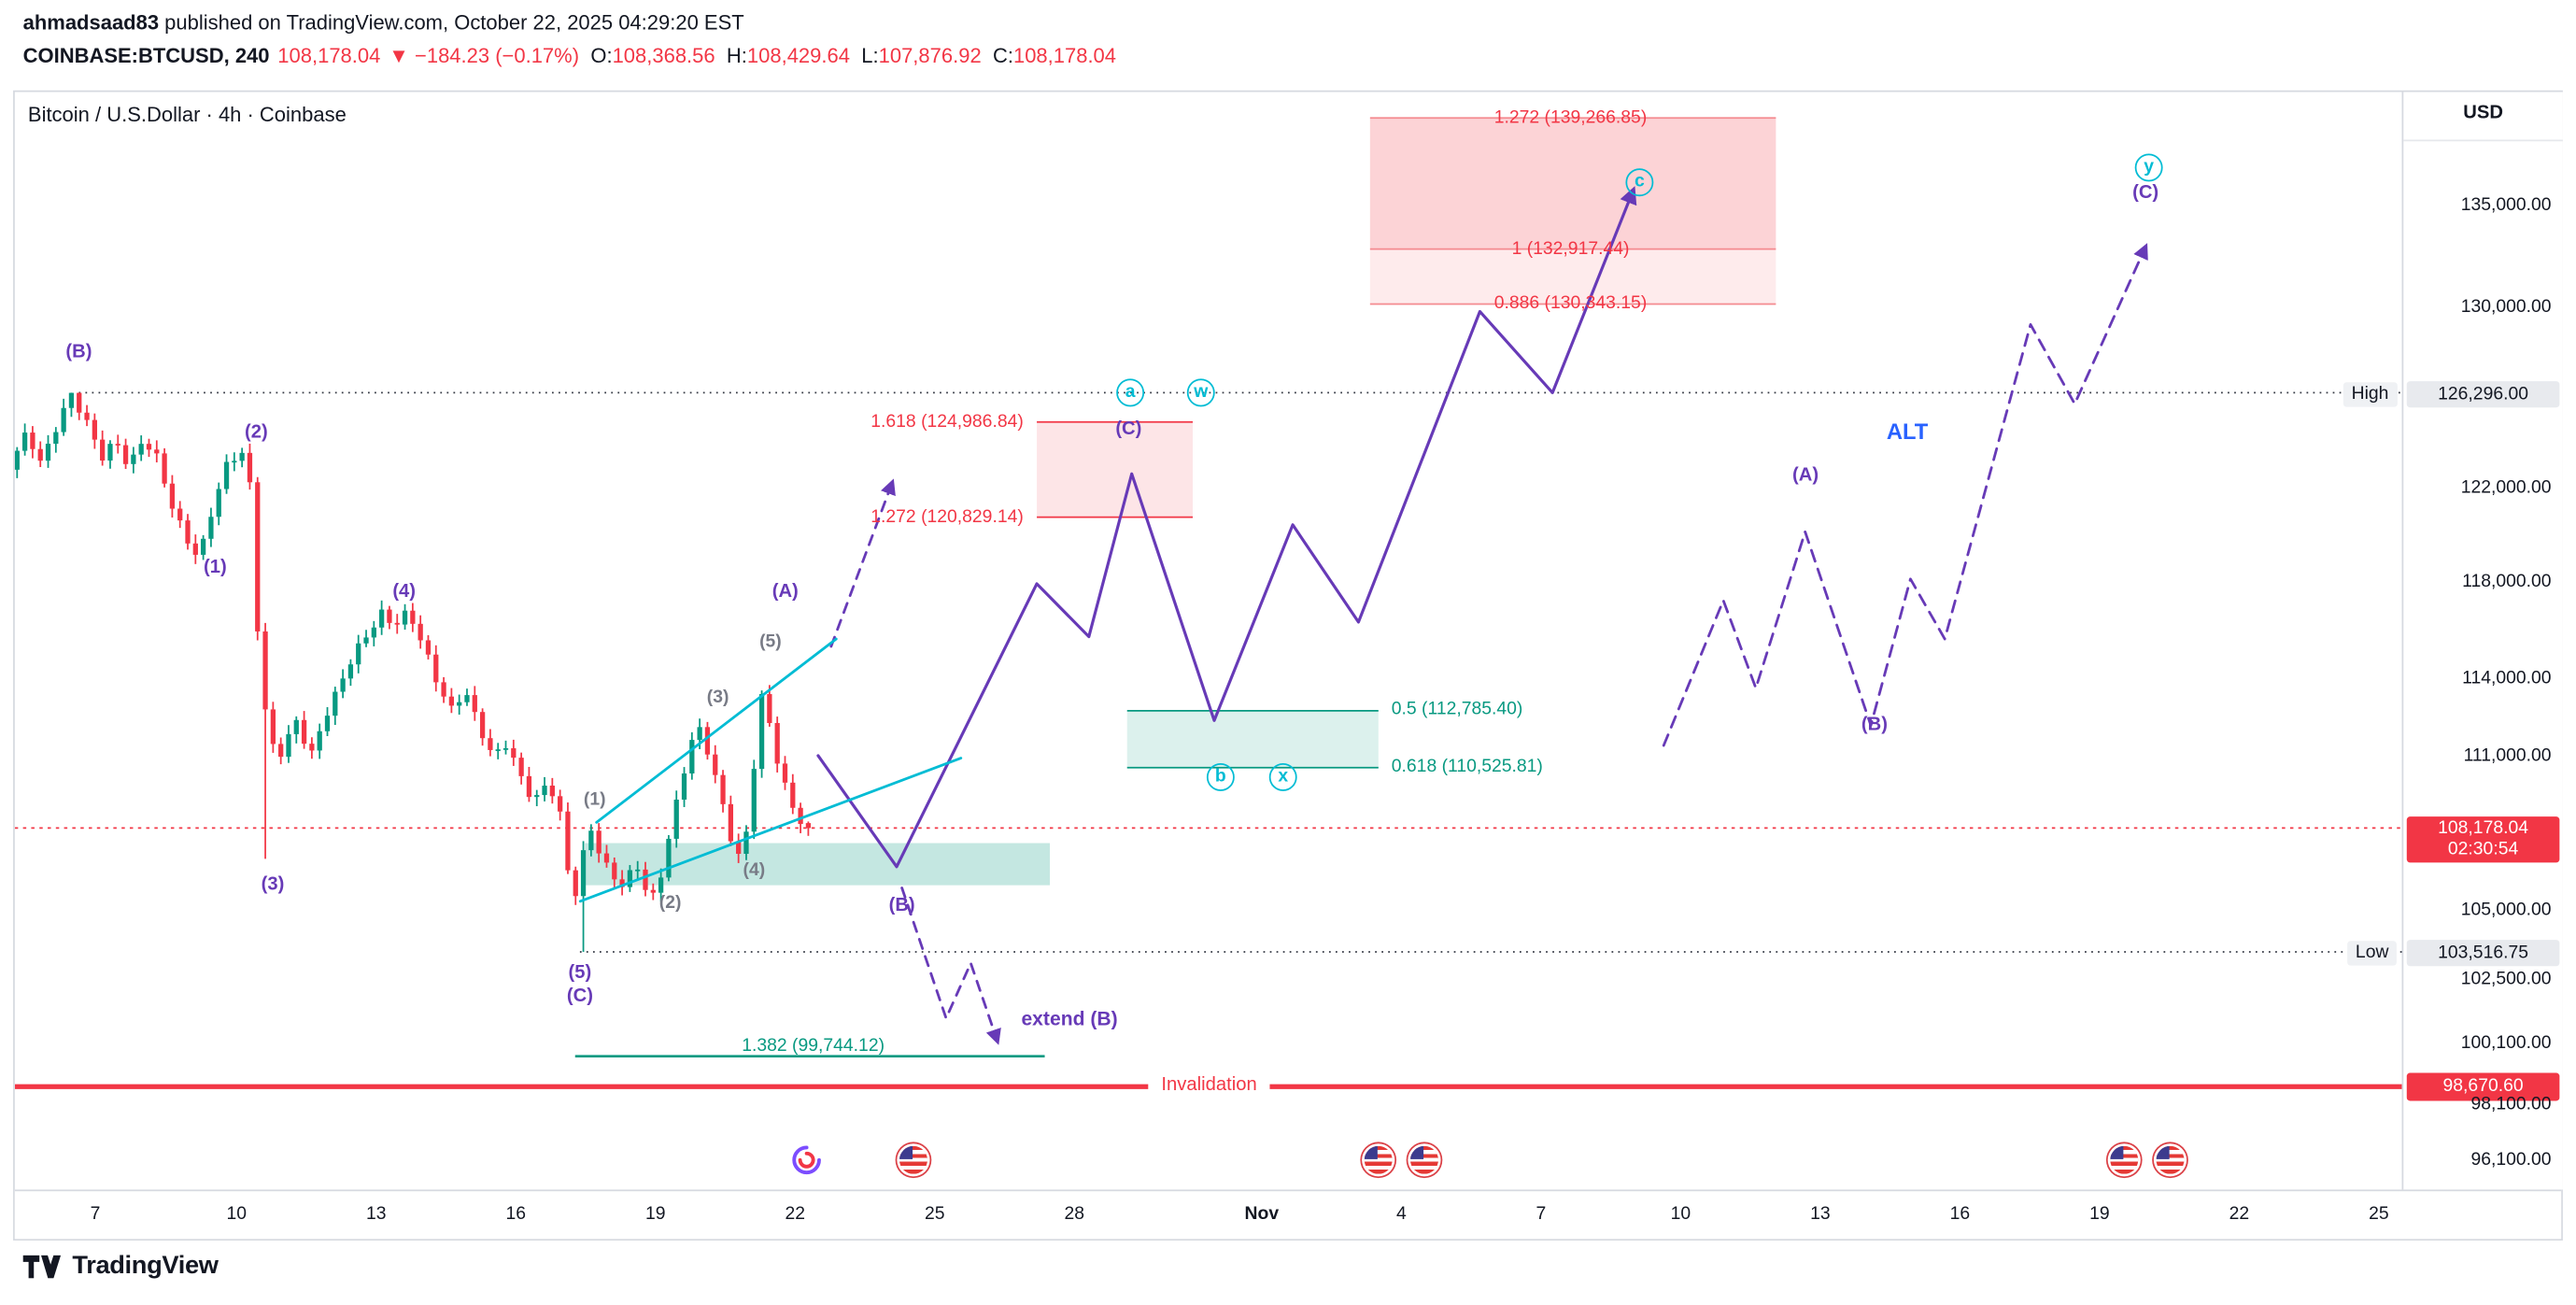 The width and height of the screenshot is (2576, 1305). What do you see at coordinates (2511, 1160) in the screenshot?
I see `price-tick: 96,100.00` at bounding box center [2511, 1160].